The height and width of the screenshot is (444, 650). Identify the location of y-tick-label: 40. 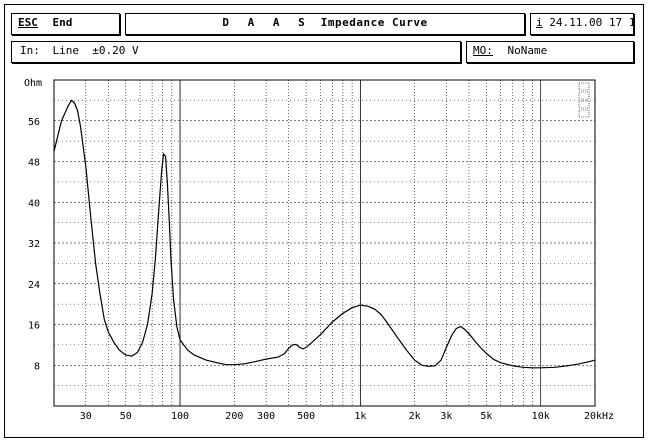
(34, 203).